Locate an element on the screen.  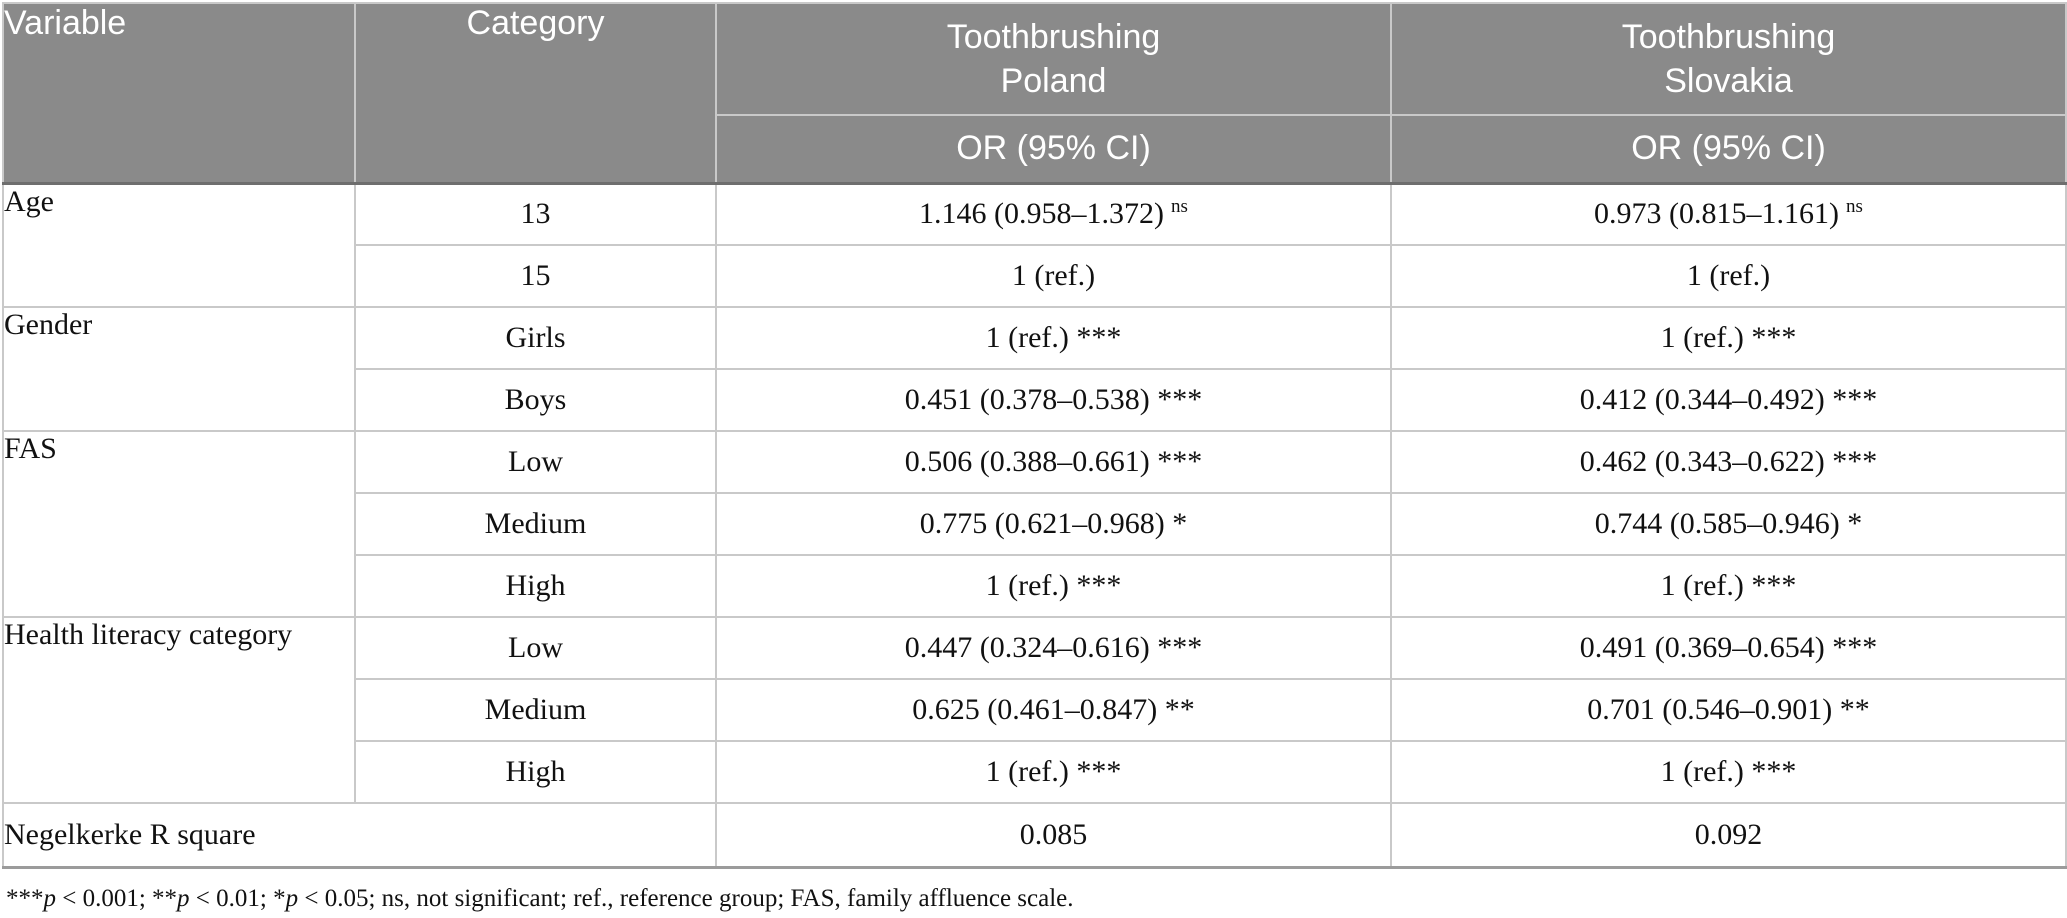
table-row-summary: Negelkerke R square 0.085 0.092 is located at coordinates (1034, 835).